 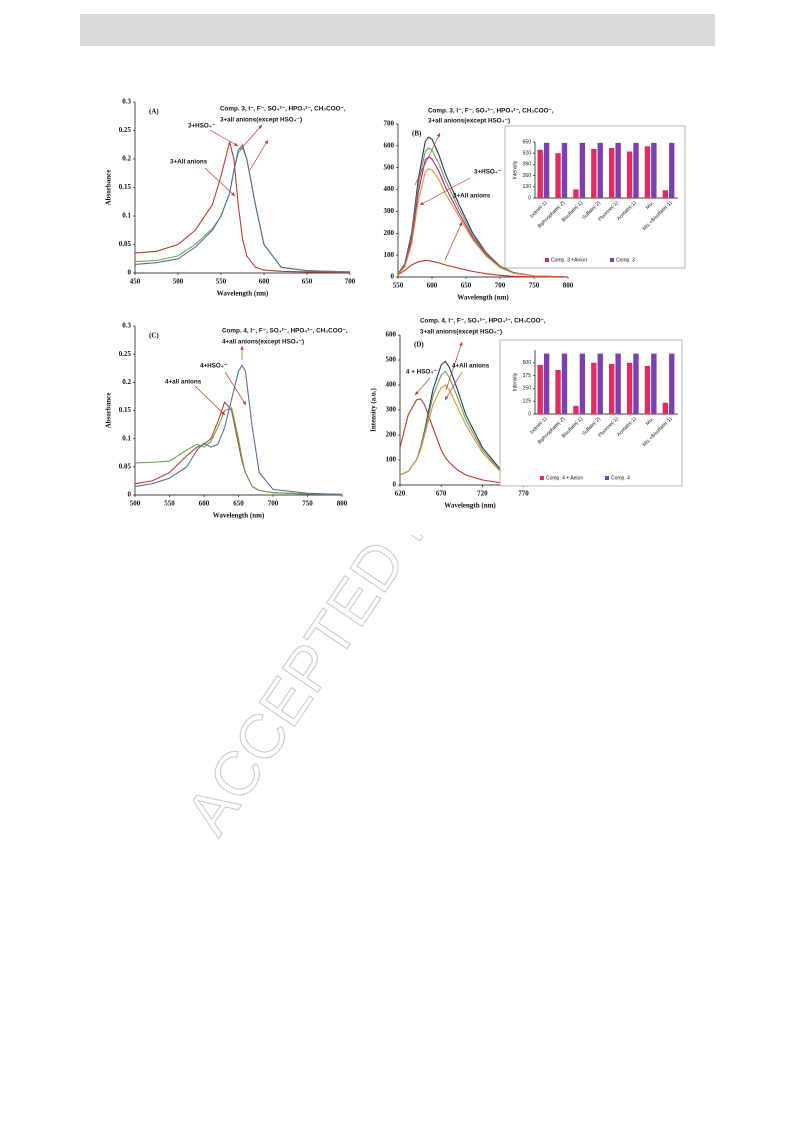 I want to click on y-tick-label: 500, so click(x=527, y=363).